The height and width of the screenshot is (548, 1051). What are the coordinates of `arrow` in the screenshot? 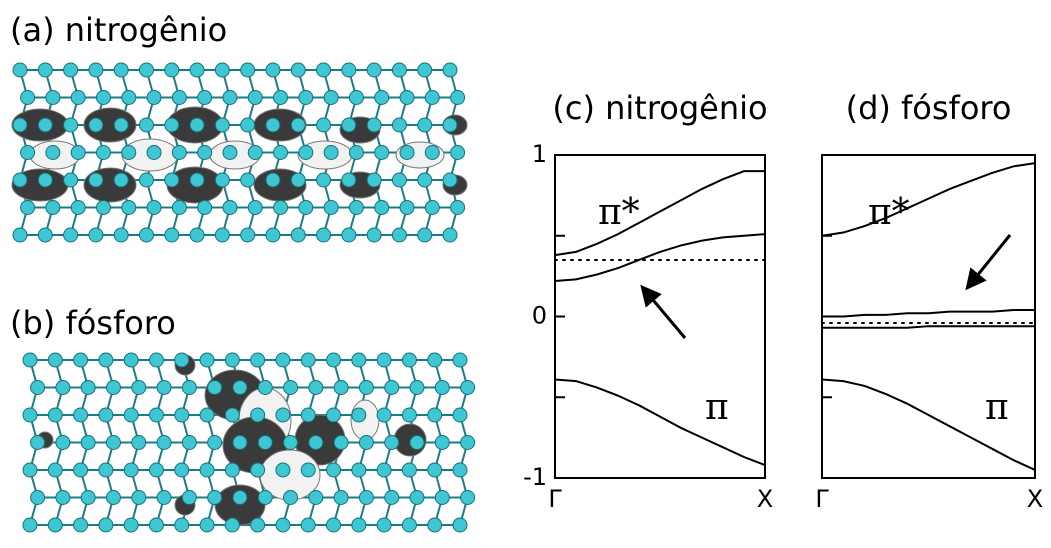 It's located at (988, 262).